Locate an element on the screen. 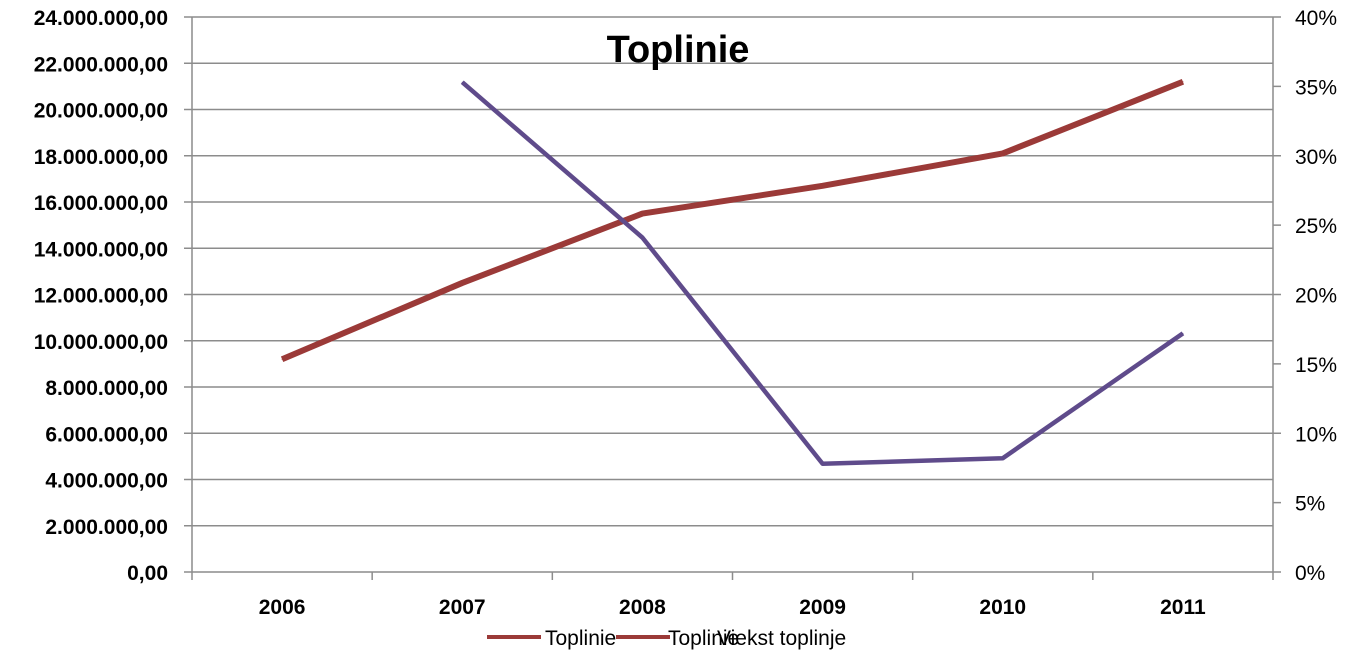  left-tick-label: 8.000.000,00 is located at coordinates (106, 388).